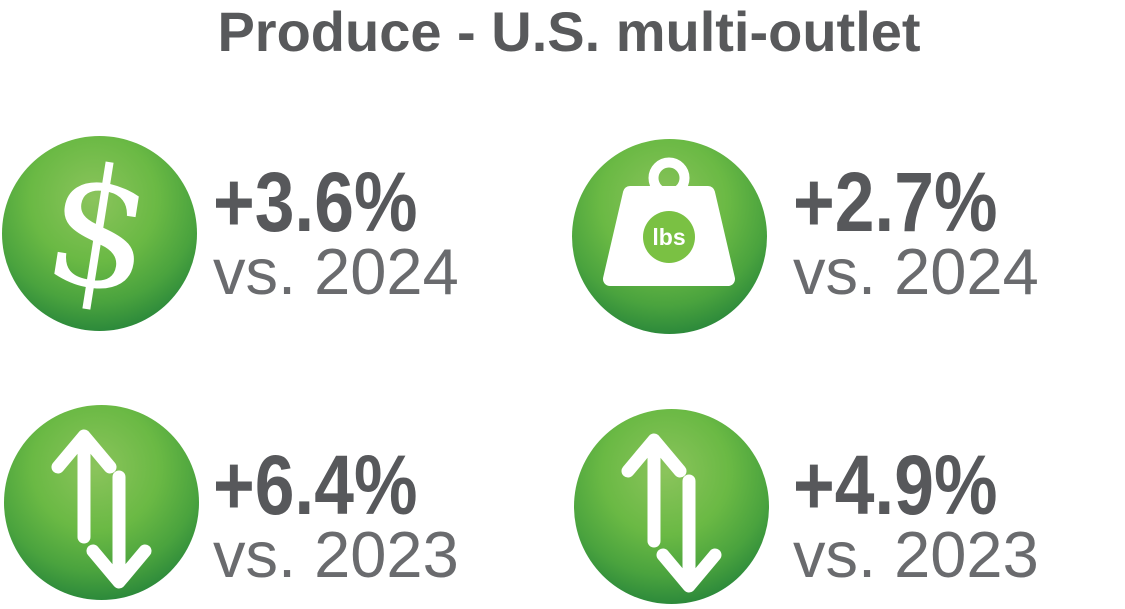  I want to click on page-title: Produce - U.S. multi-outlet, so click(569, 31).